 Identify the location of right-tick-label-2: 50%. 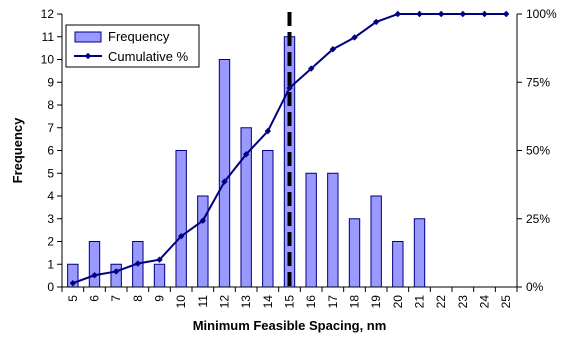
(538, 151).